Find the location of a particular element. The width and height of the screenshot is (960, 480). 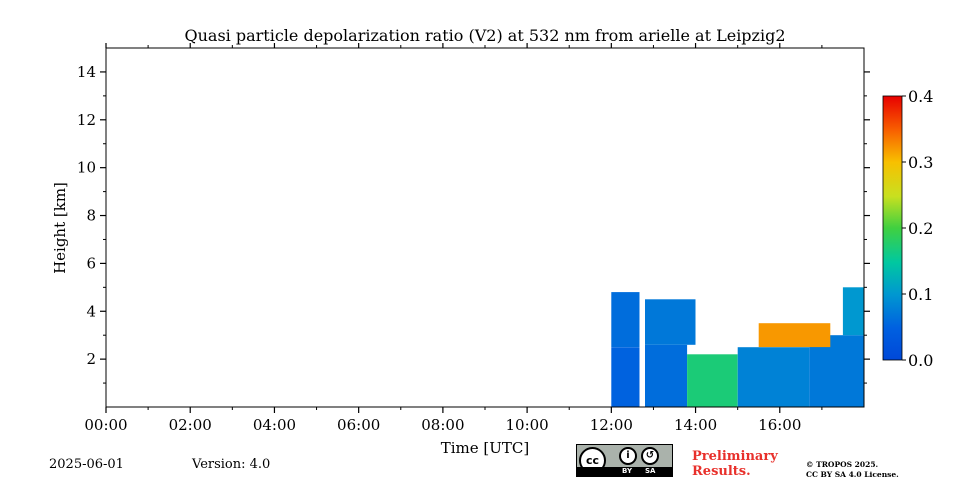

data-gap is located at coordinates (642, 227).